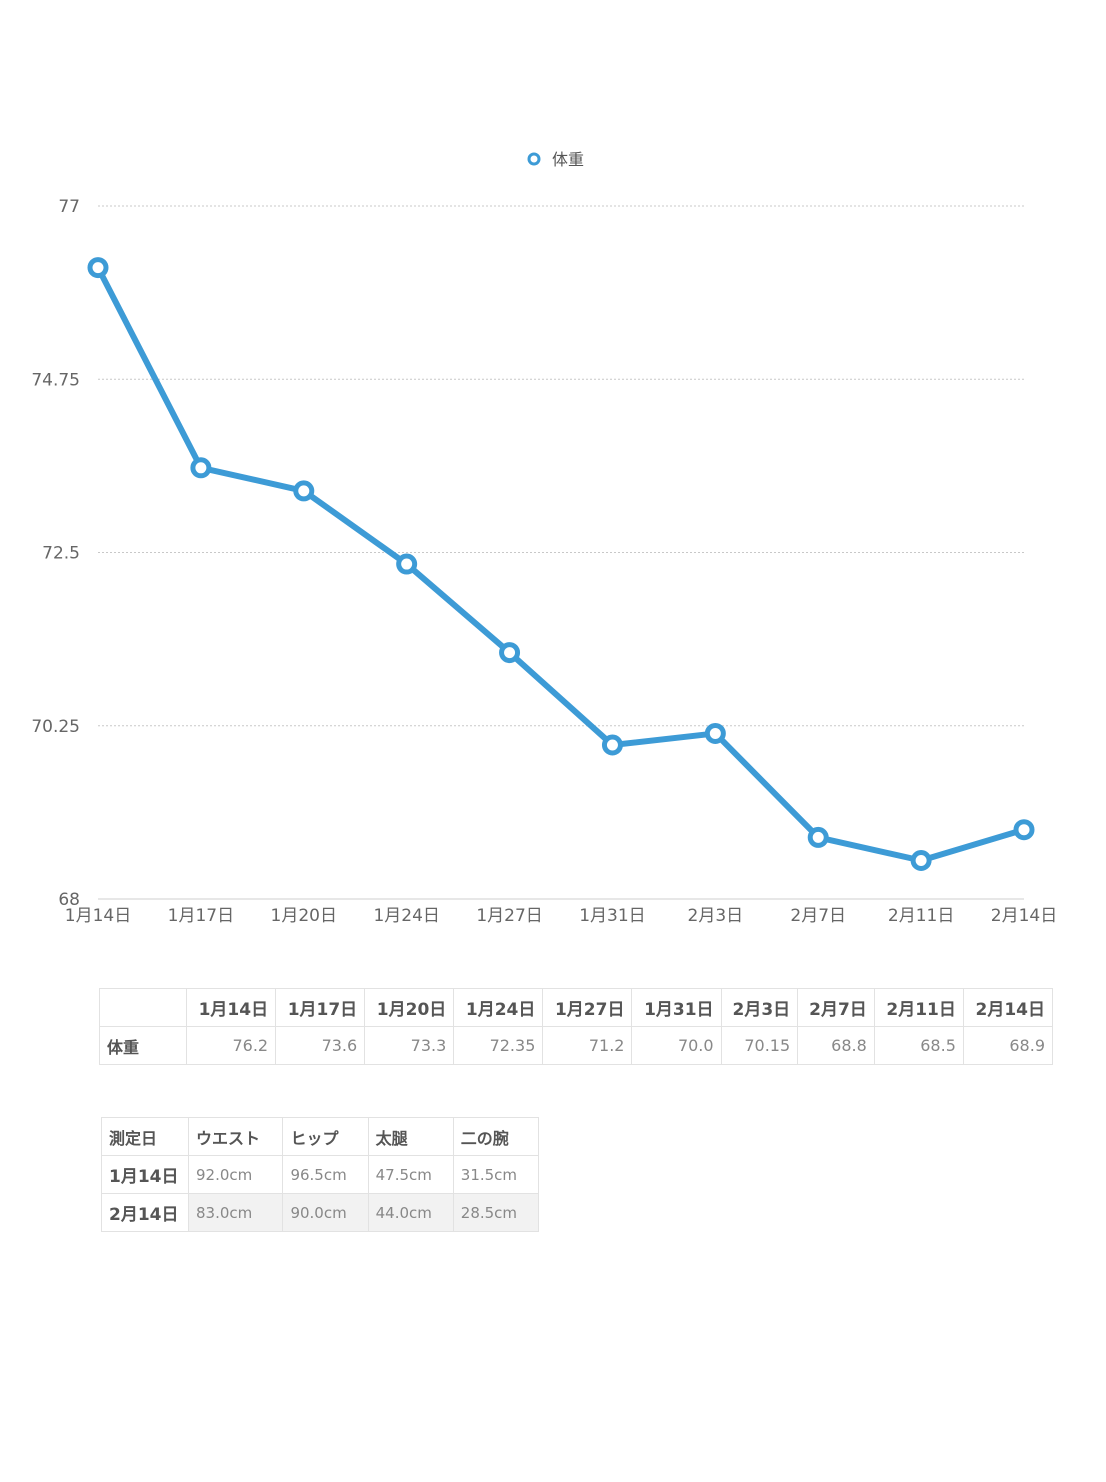 Image resolution: width=1106 pixels, height=1482 pixels. I want to click on x-tick-label: 1月27日, so click(509, 916).